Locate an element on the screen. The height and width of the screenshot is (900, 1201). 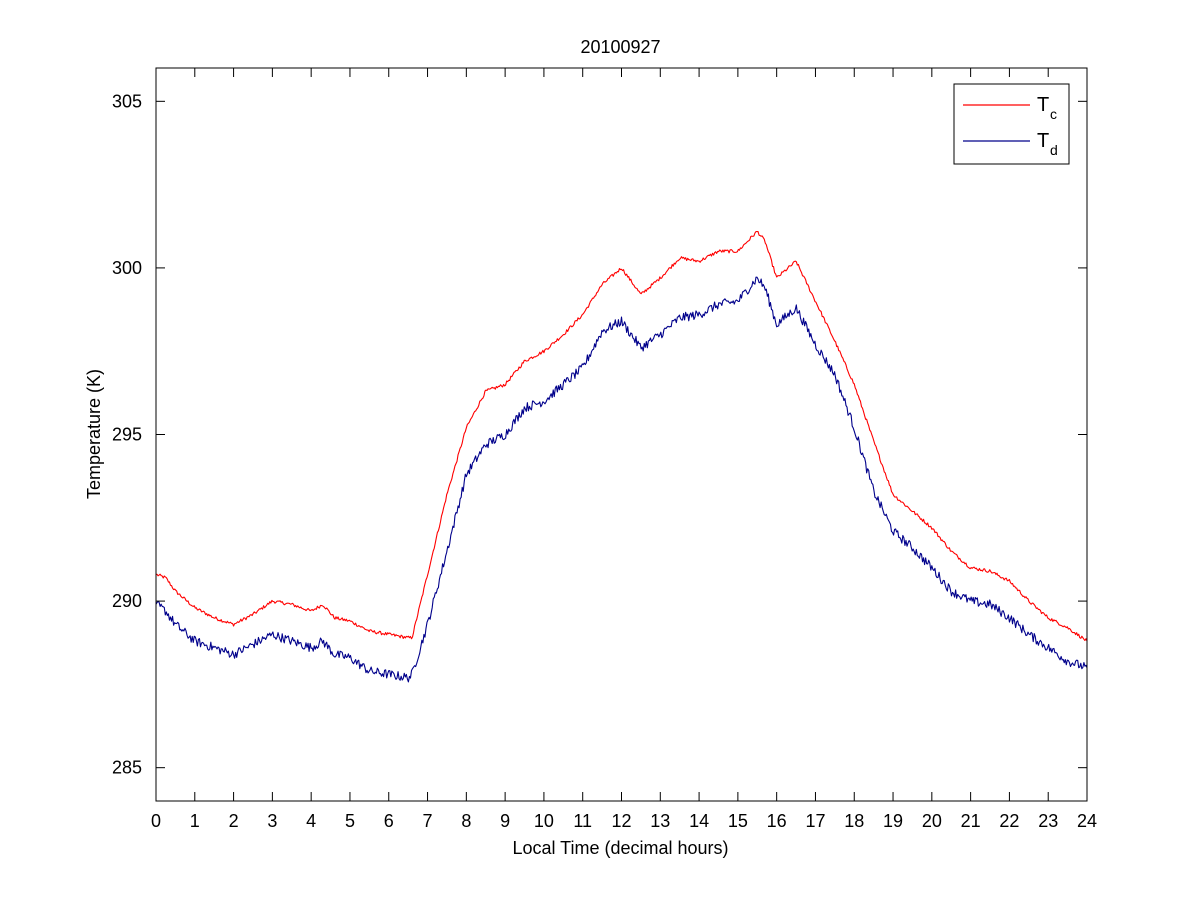
x-tick-label: 18 is located at coordinates (854, 821).